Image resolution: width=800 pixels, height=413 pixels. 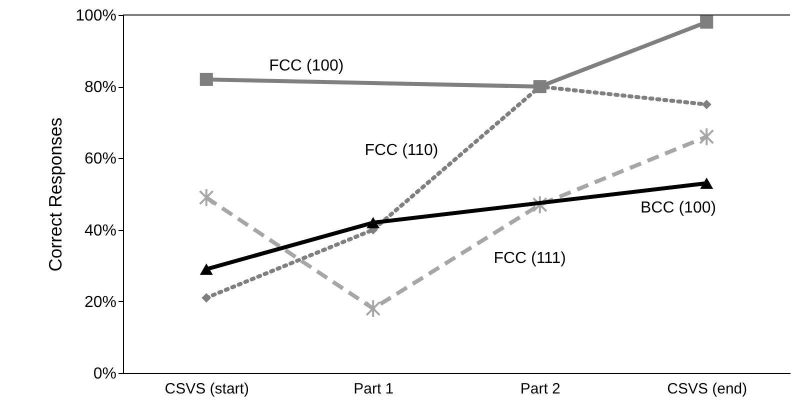 I want to click on x-tick-label: CSVS (end), so click(x=707, y=389).